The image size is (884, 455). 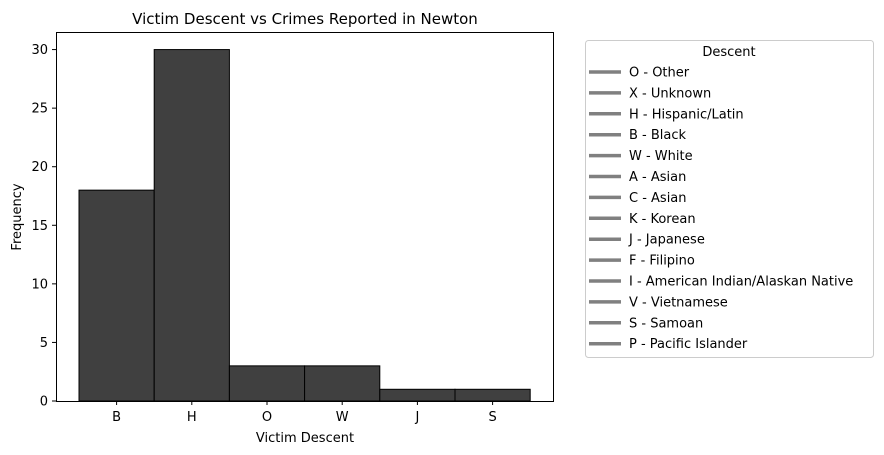 What do you see at coordinates (44, 402) in the screenshot?
I see `y-tick-label: 0` at bounding box center [44, 402].